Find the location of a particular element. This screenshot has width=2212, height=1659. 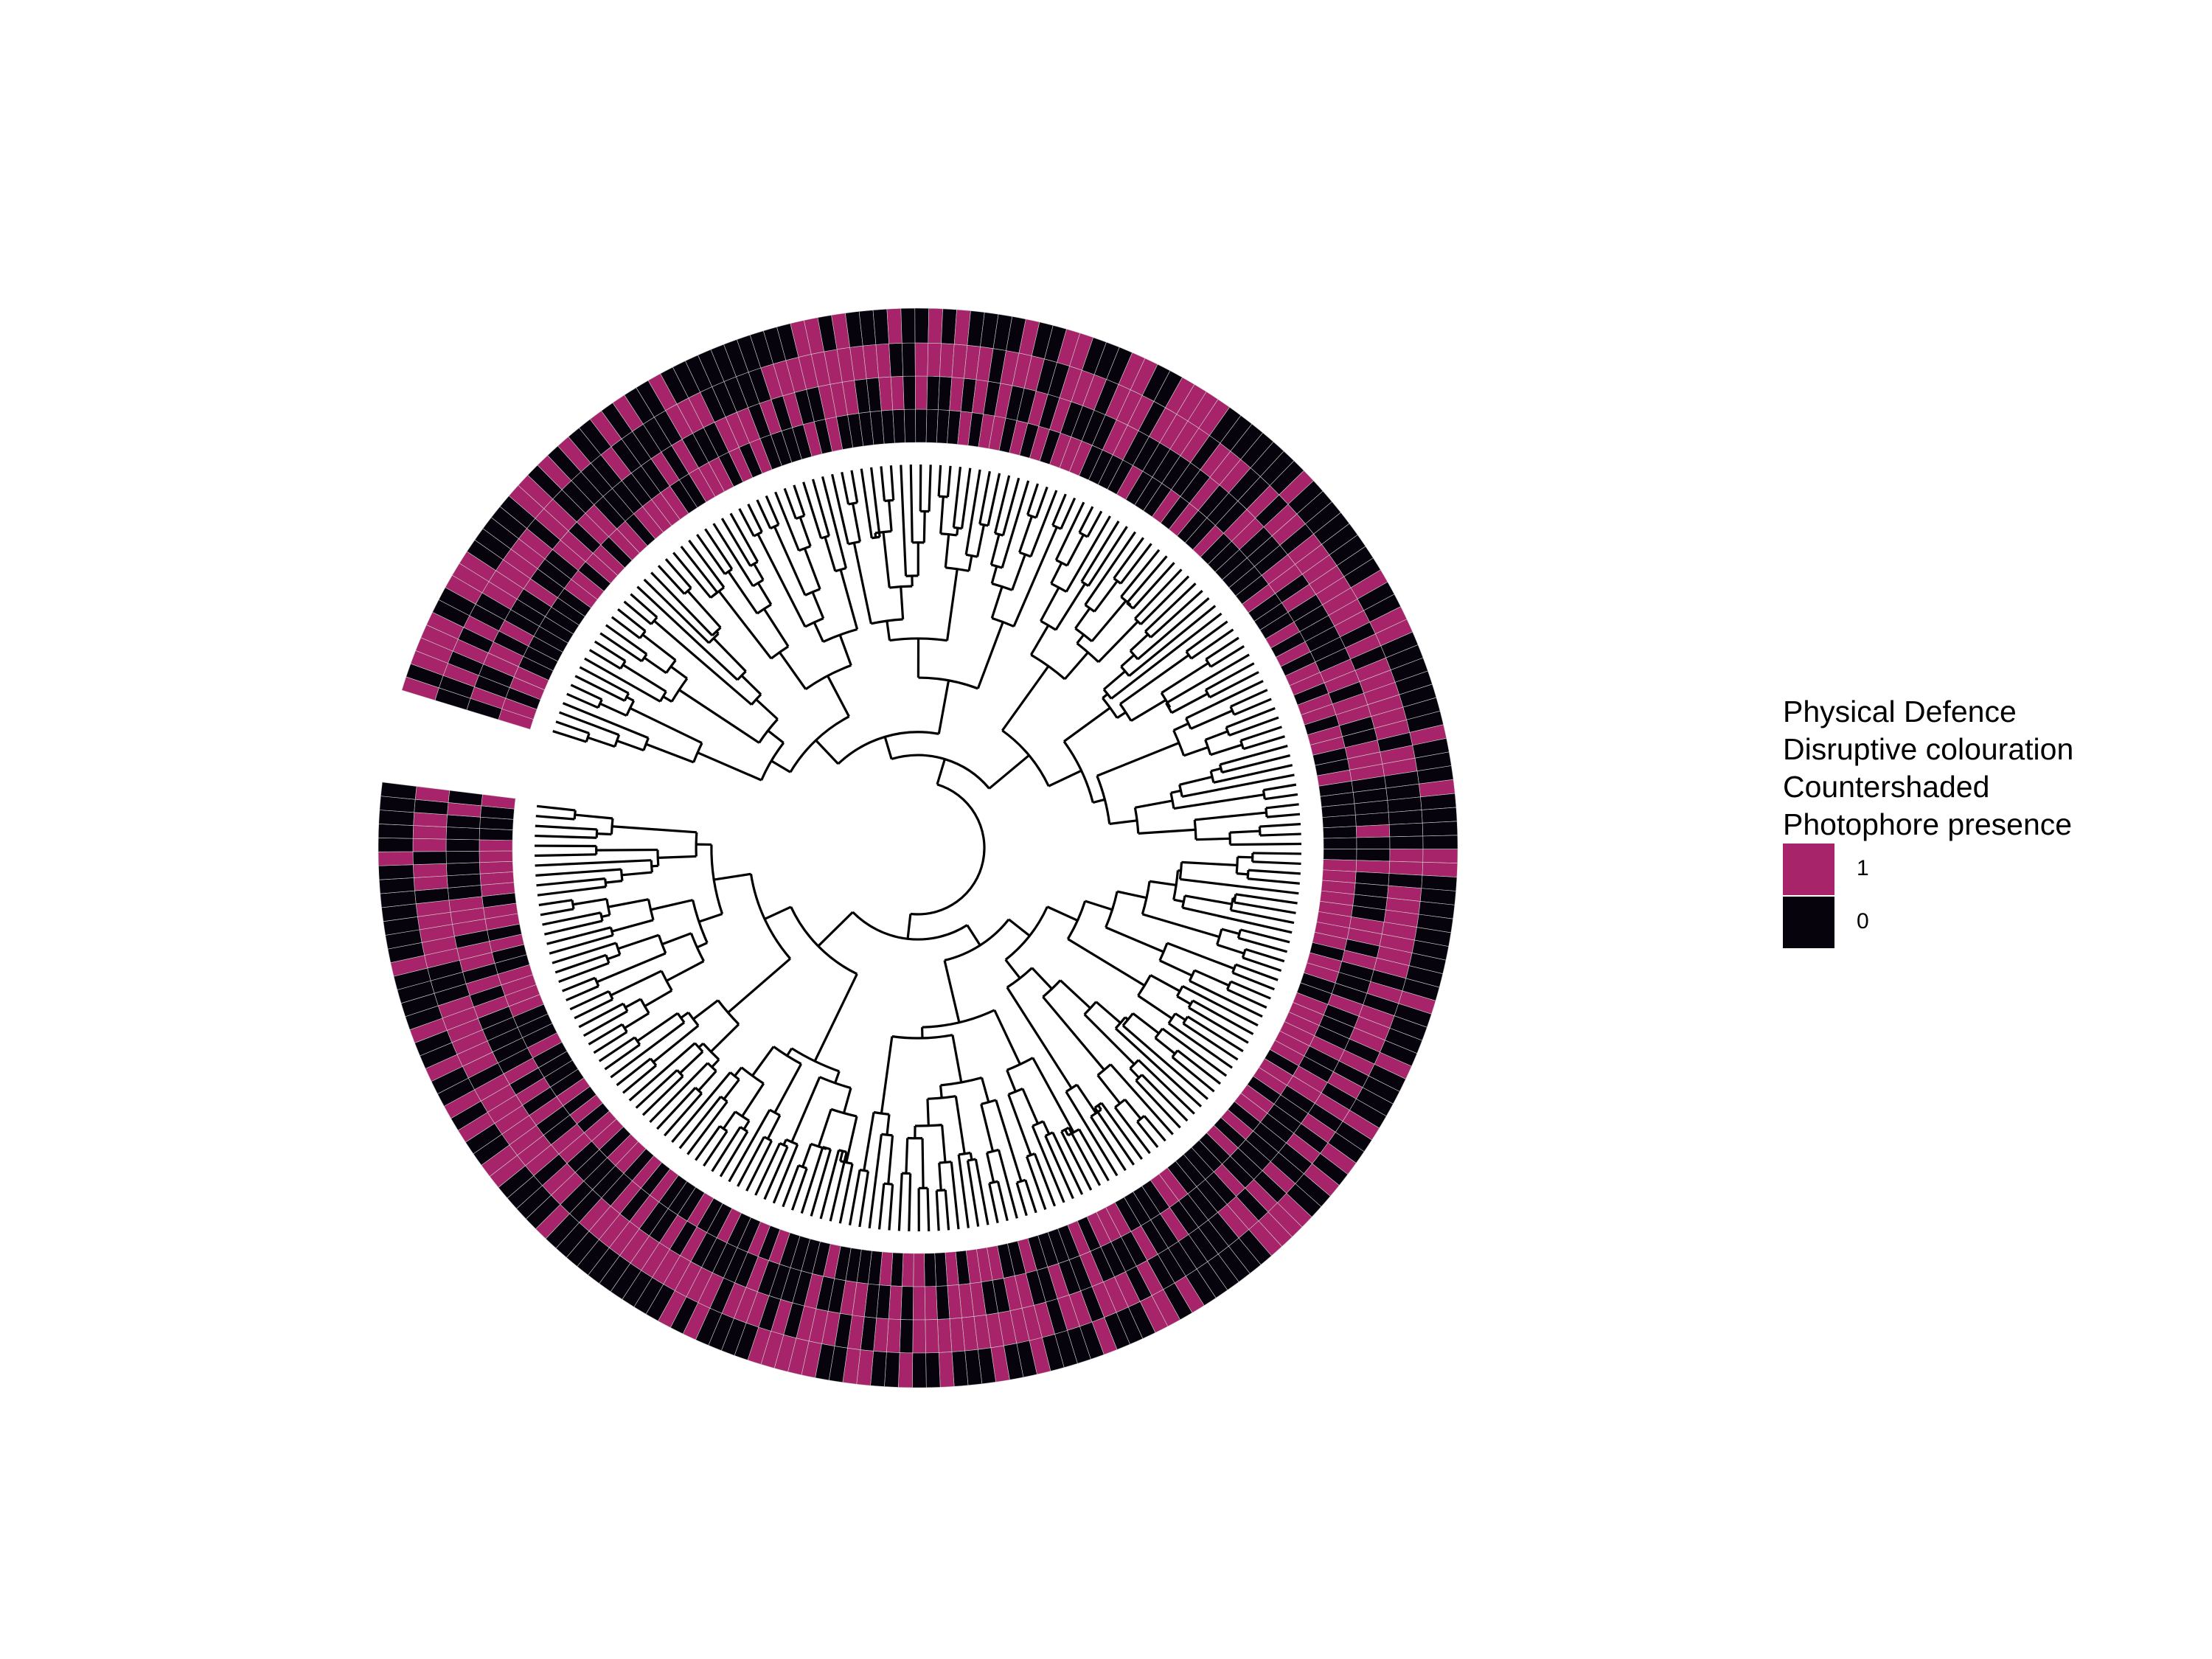

legend-title-physical-defence: Physical Defence is located at coordinates (1900, 711).